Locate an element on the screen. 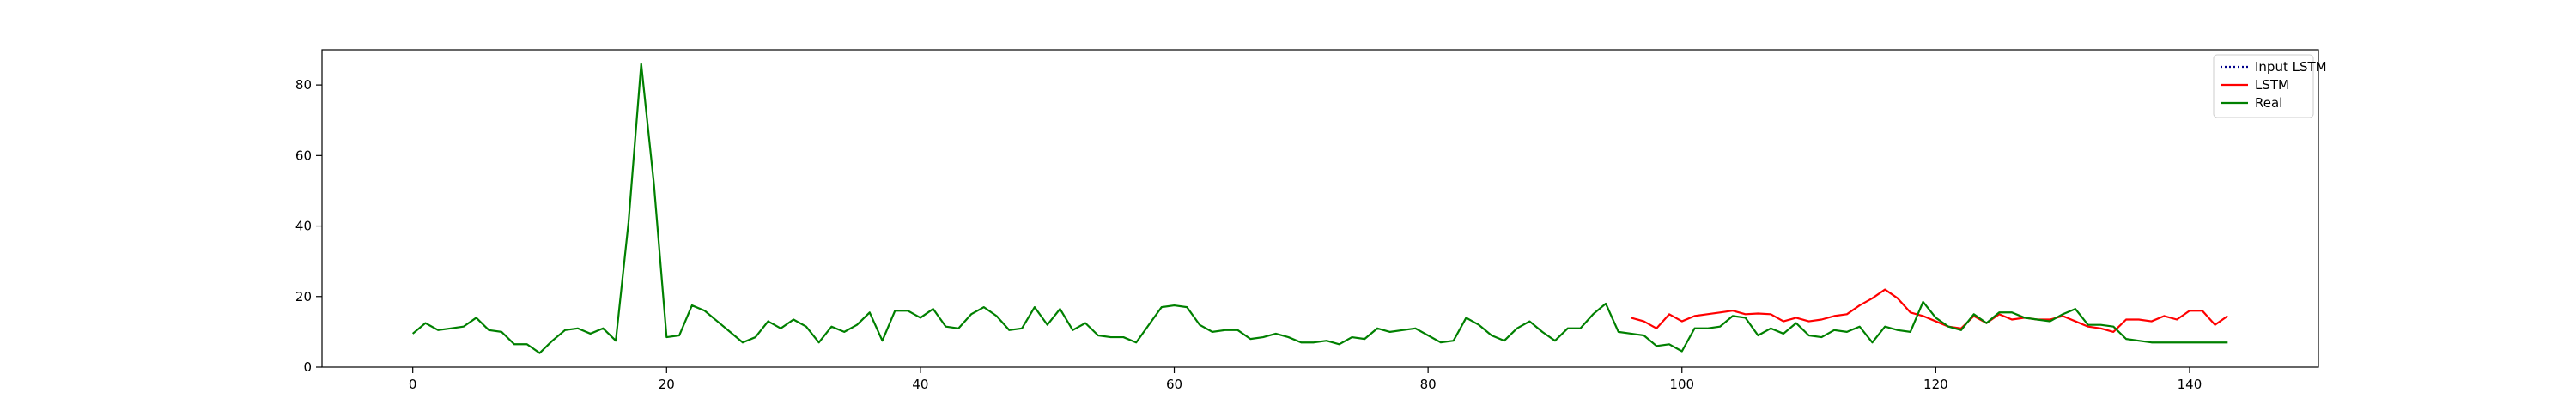 This screenshot has width=2576, height=416. legend-label-1: LSTM is located at coordinates (2272, 85).